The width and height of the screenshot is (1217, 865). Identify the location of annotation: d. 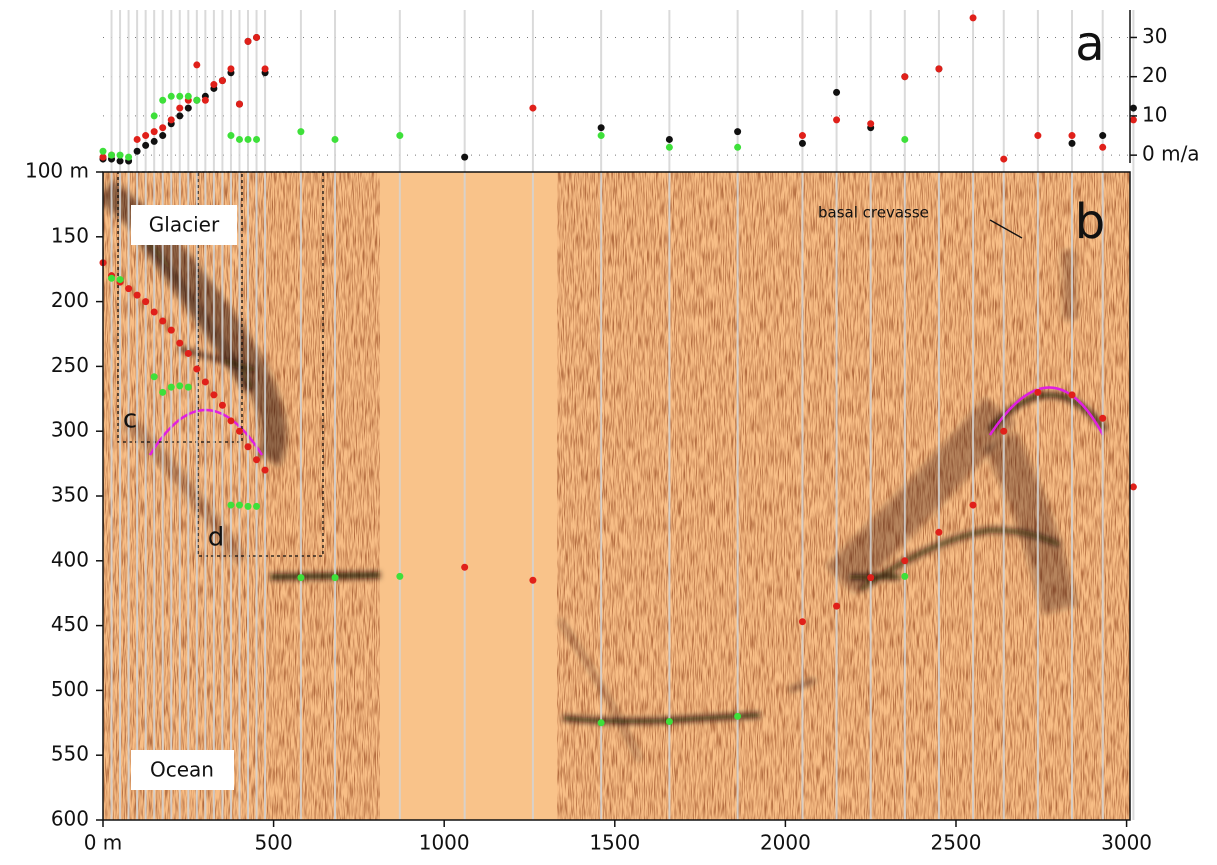
(216, 538).